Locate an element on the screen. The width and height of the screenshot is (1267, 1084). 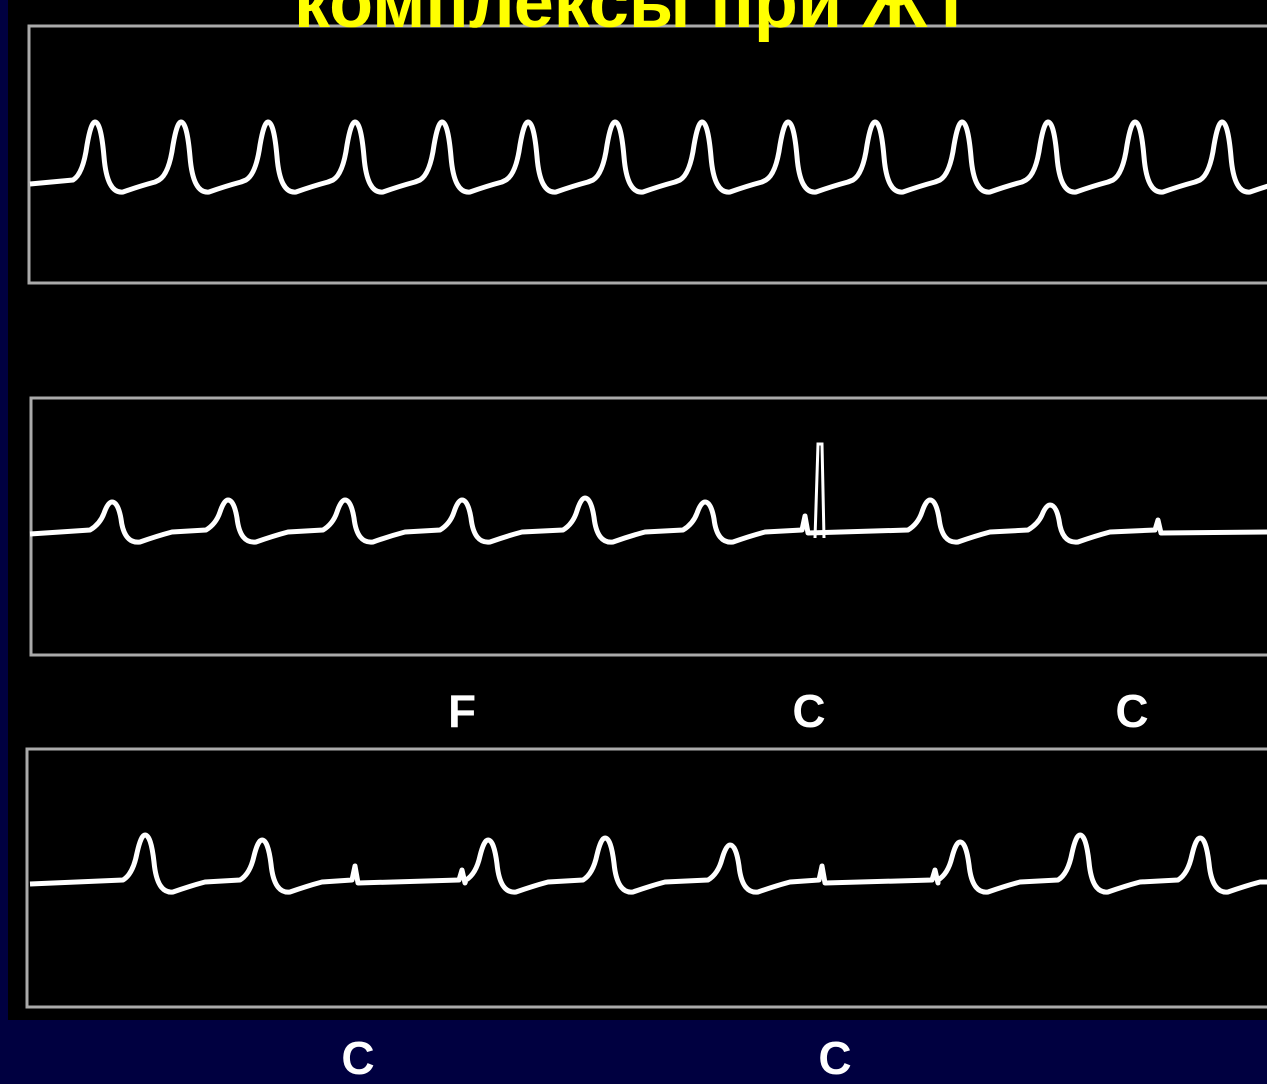
slide-title: комплексы при ЖТ is located at coordinates (633, 21).